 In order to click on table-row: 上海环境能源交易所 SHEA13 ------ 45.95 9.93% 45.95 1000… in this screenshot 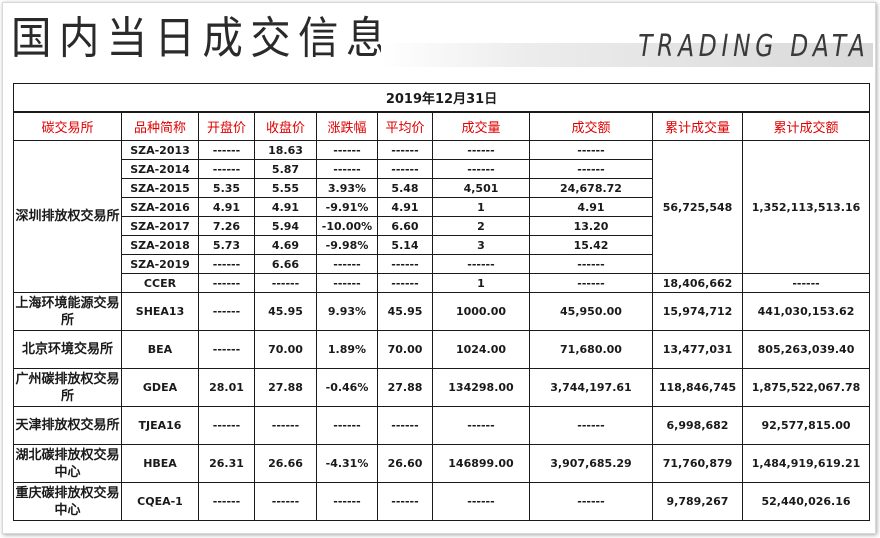, I will do `click(442, 311)`.